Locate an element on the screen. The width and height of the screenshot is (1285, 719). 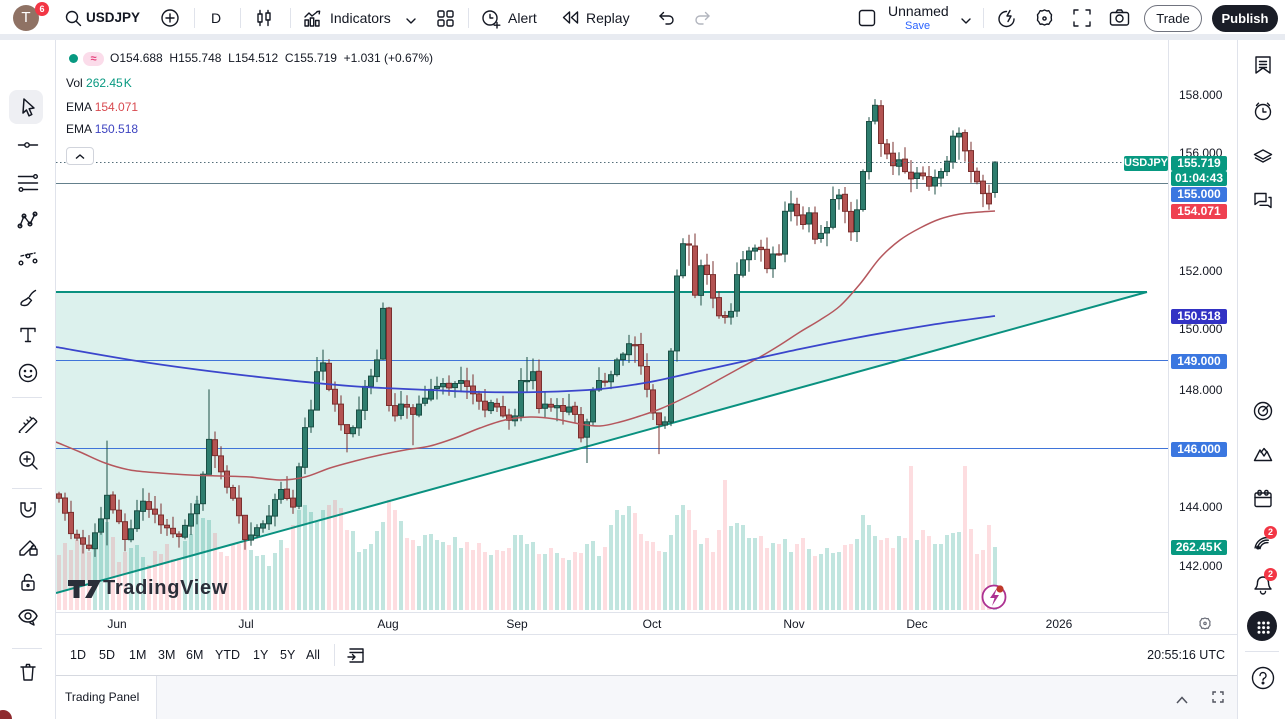
svg-text: TradingView is located at coordinates (165, 588).